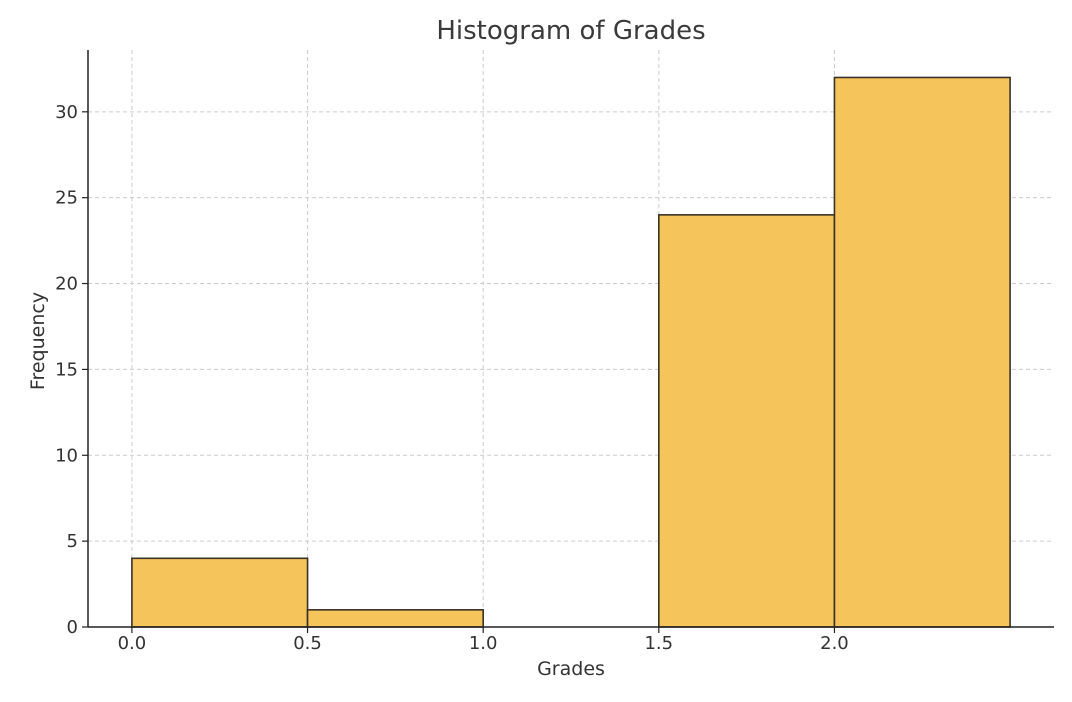  What do you see at coordinates (66, 198) in the screenshot?
I see `y-tick-label-5: 25` at bounding box center [66, 198].